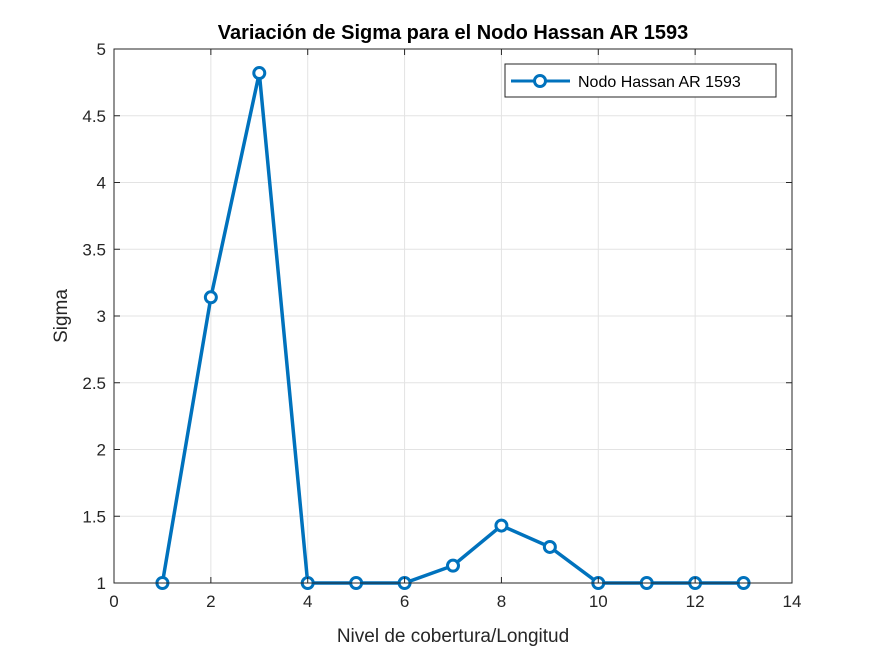 This screenshot has height=656, width=875. I want to click on x-tick-label-7: 14, so click(792, 601).